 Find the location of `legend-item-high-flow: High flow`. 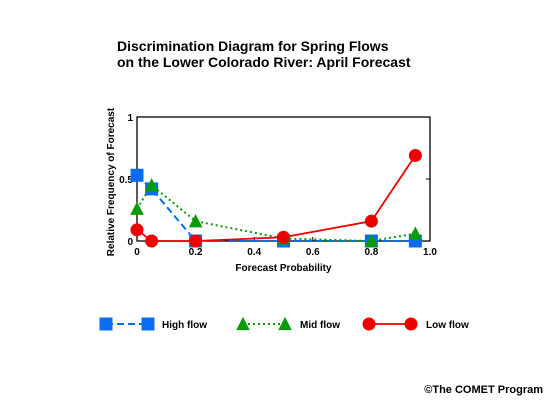

legend-item-high-flow: High flow is located at coordinates (153, 324).